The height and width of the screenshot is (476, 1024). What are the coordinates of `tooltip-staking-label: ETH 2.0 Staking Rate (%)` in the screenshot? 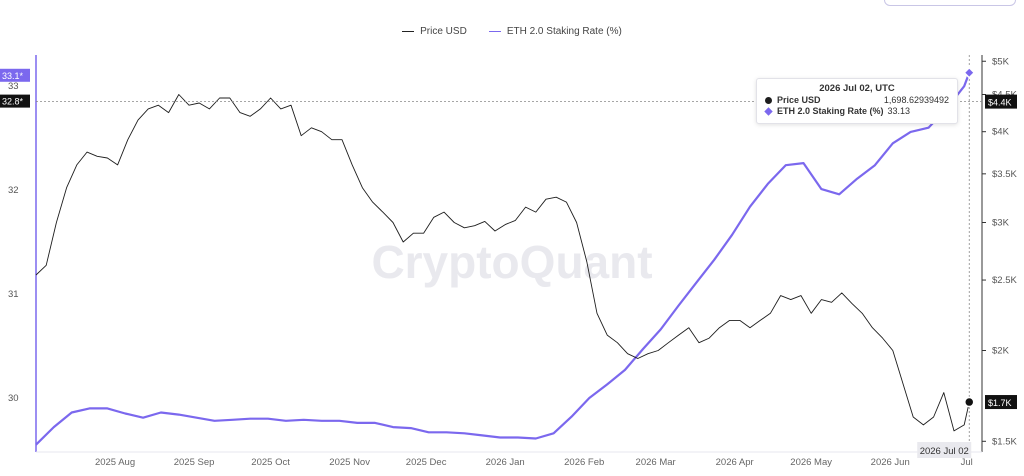 It's located at (830, 111).